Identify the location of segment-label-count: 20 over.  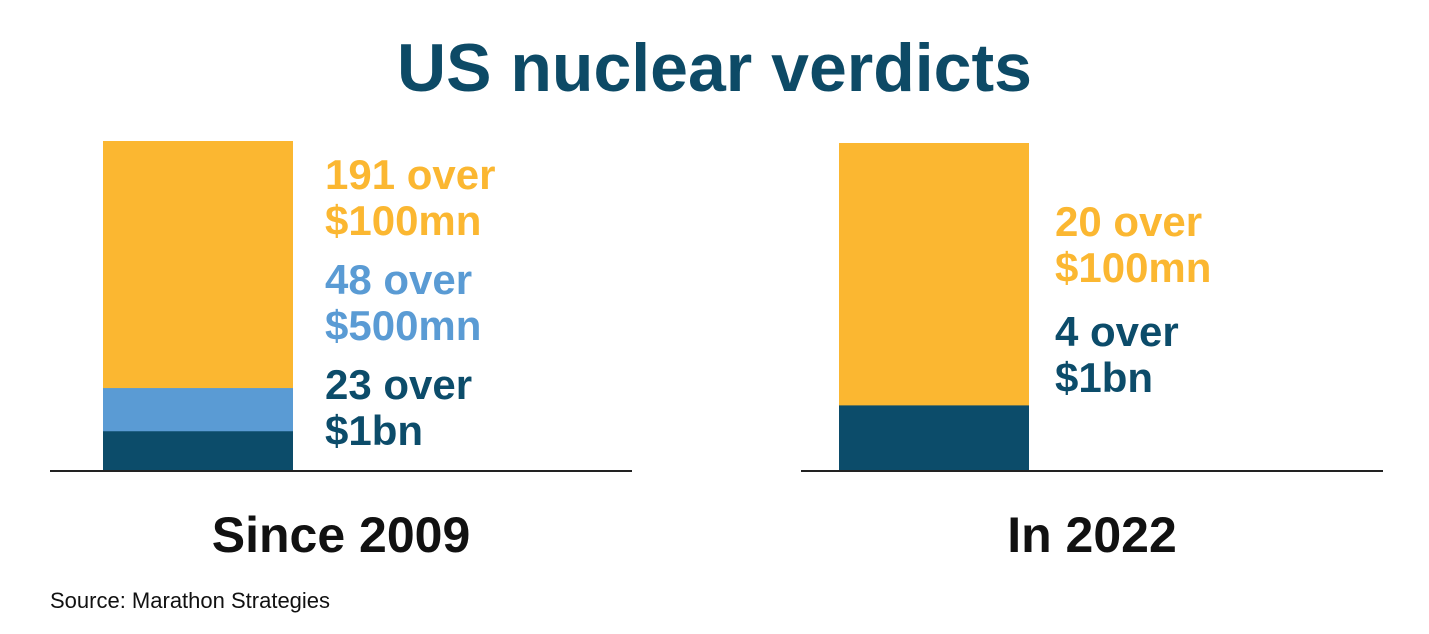
(1129, 221).